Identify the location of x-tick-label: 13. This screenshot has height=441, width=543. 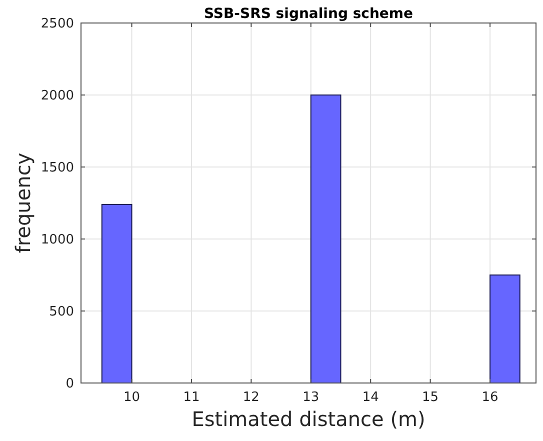
(311, 397).